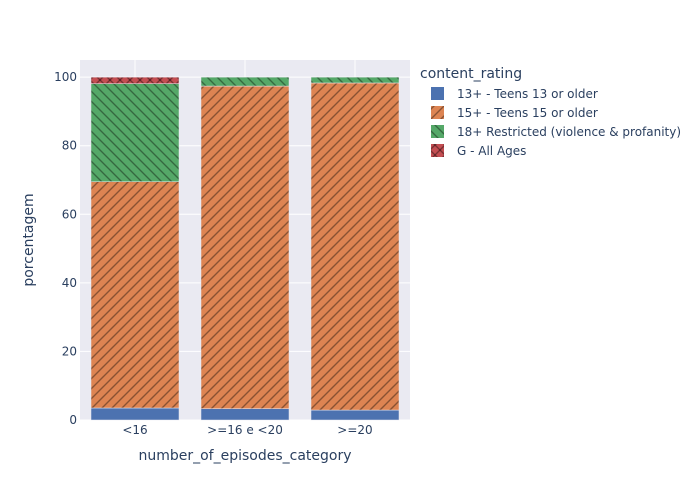  Describe the element at coordinates (354, 430) in the screenshot. I see `x-tick-label-2: >=20` at that location.